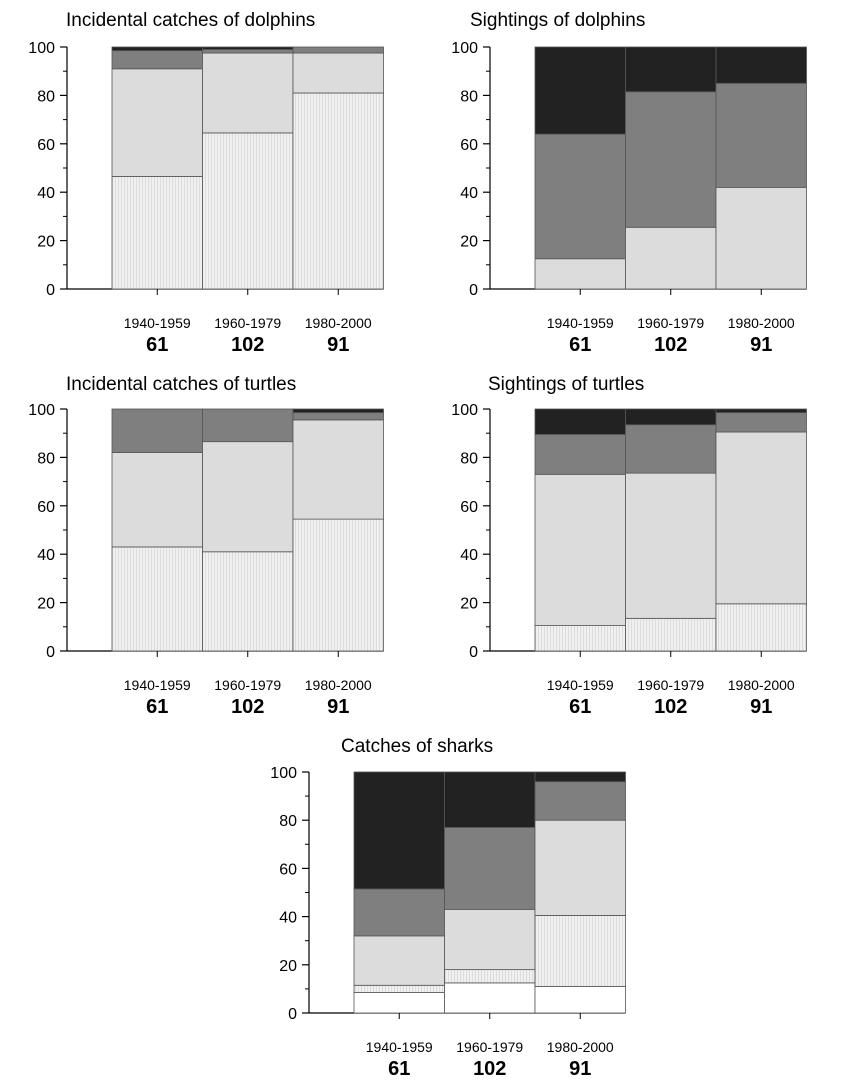 The width and height of the screenshot is (841, 1083). What do you see at coordinates (557, 20) in the screenshot?
I see `chart-title: Sightings of dolphins` at bounding box center [557, 20].